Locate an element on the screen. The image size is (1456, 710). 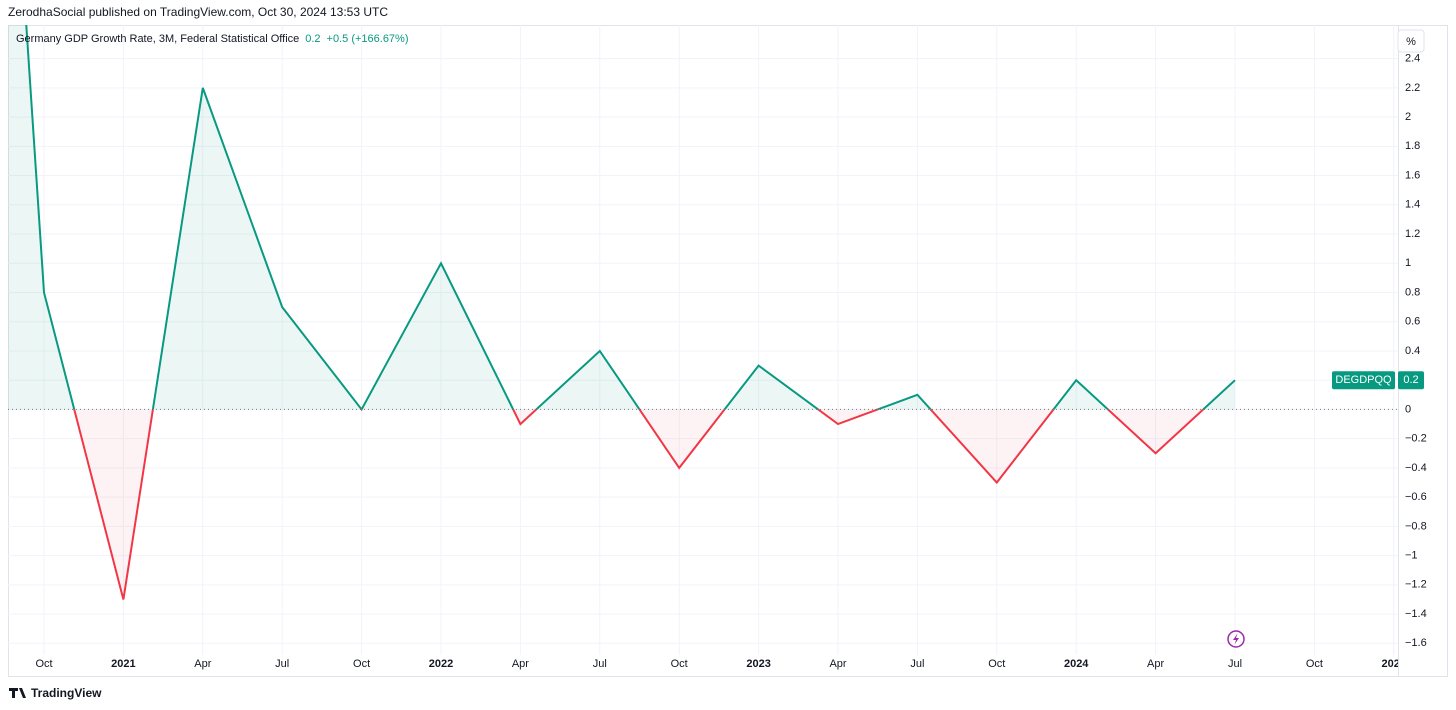
y-tick-label: −1.4 is located at coordinates (1416, 614).